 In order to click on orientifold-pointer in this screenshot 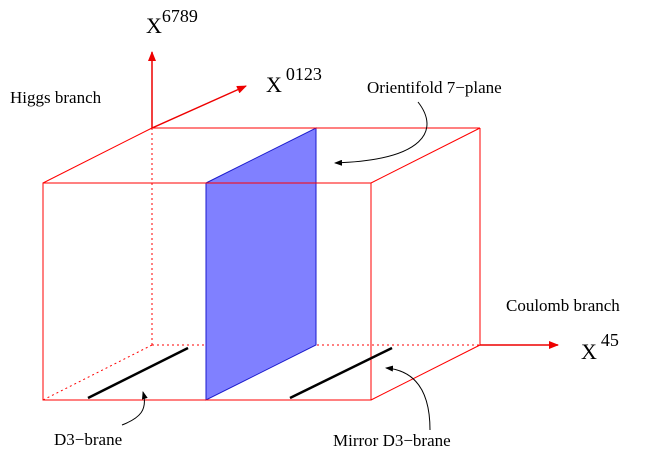, I will do `click(381, 133)`.